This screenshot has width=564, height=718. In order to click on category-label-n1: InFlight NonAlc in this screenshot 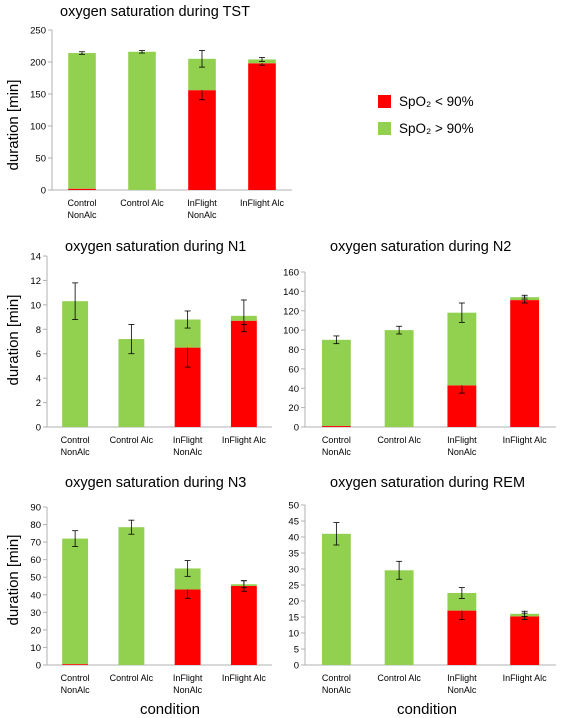, I will do `click(188, 446)`.